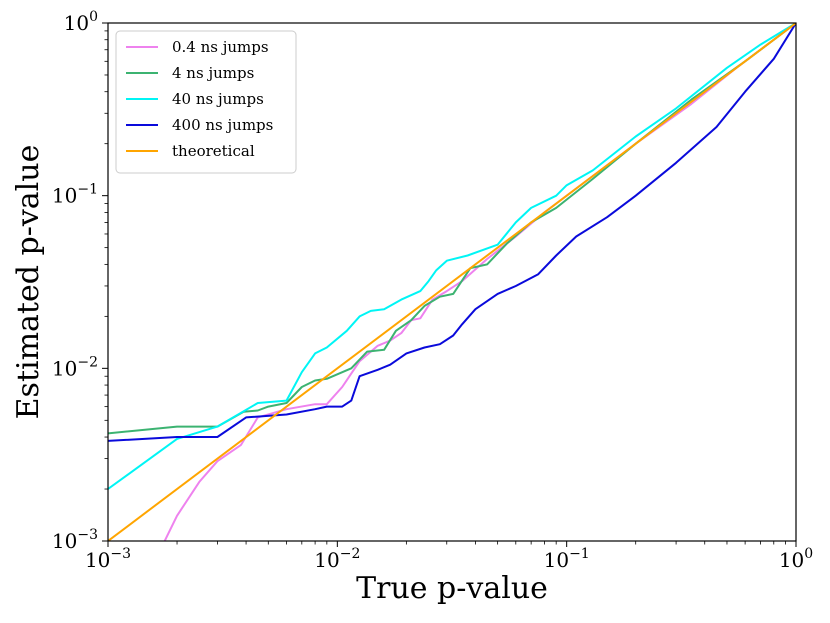 Image resolution: width=830 pixels, height=623 pixels. What do you see at coordinates (796, 559) in the screenshot?
I see `x-tick-label: 10⁰` at bounding box center [796, 559].